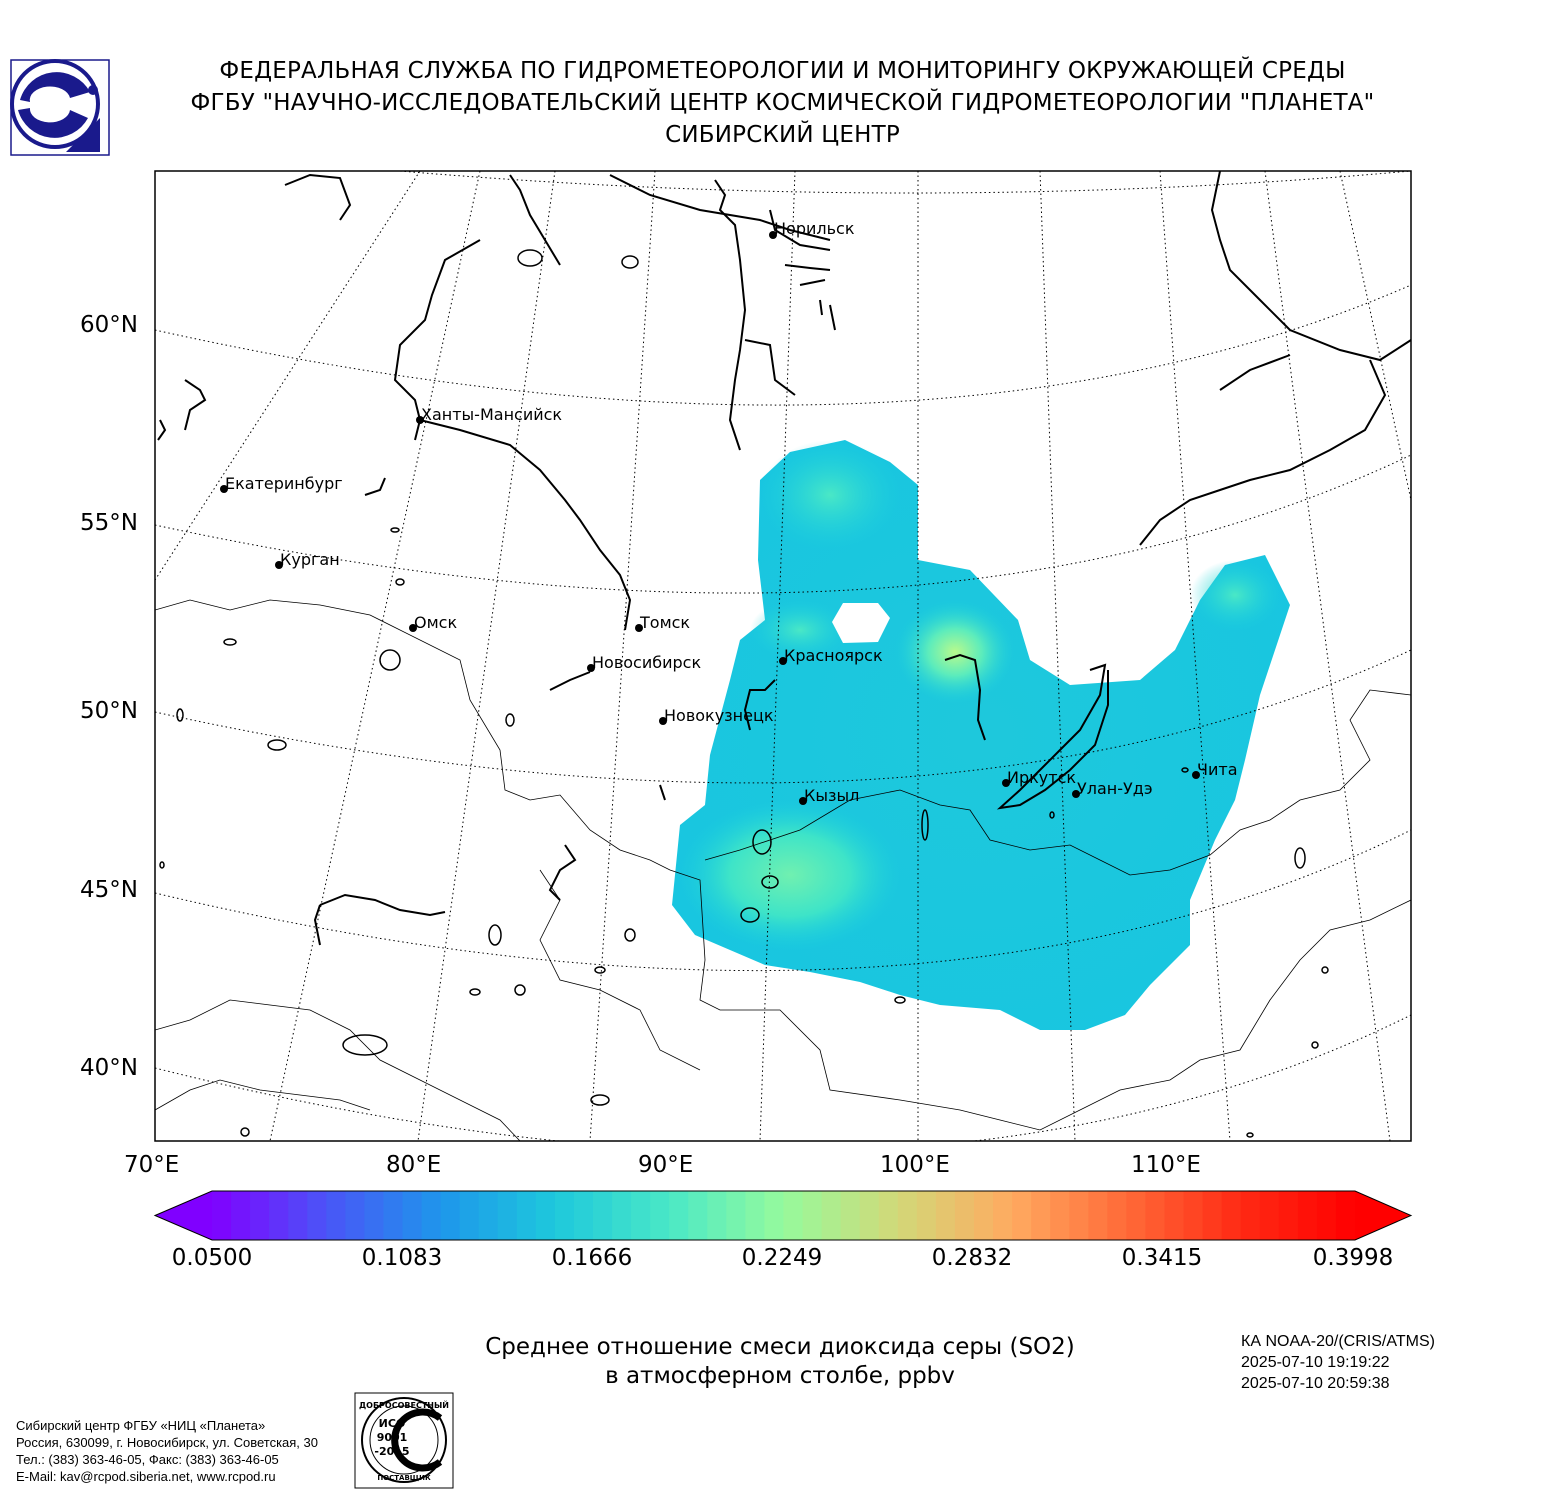  Describe the element at coordinates (1353, 1258) in the screenshot. I see `colorbar-tick-6: 0.3998` at that location.